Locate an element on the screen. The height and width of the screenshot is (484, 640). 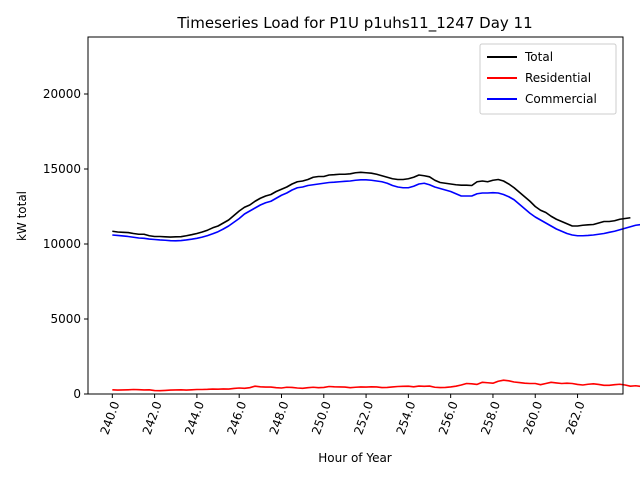
y-axis-label: kW total is located at coordinates (22, 216).